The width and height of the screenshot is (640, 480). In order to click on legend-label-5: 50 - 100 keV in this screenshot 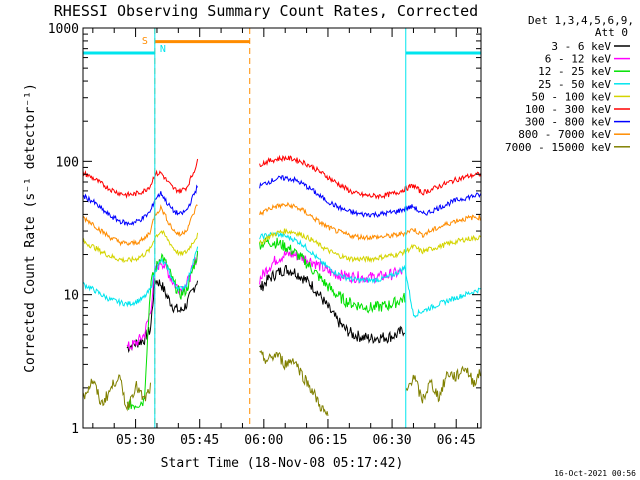, I will do `click(572, 96)`.